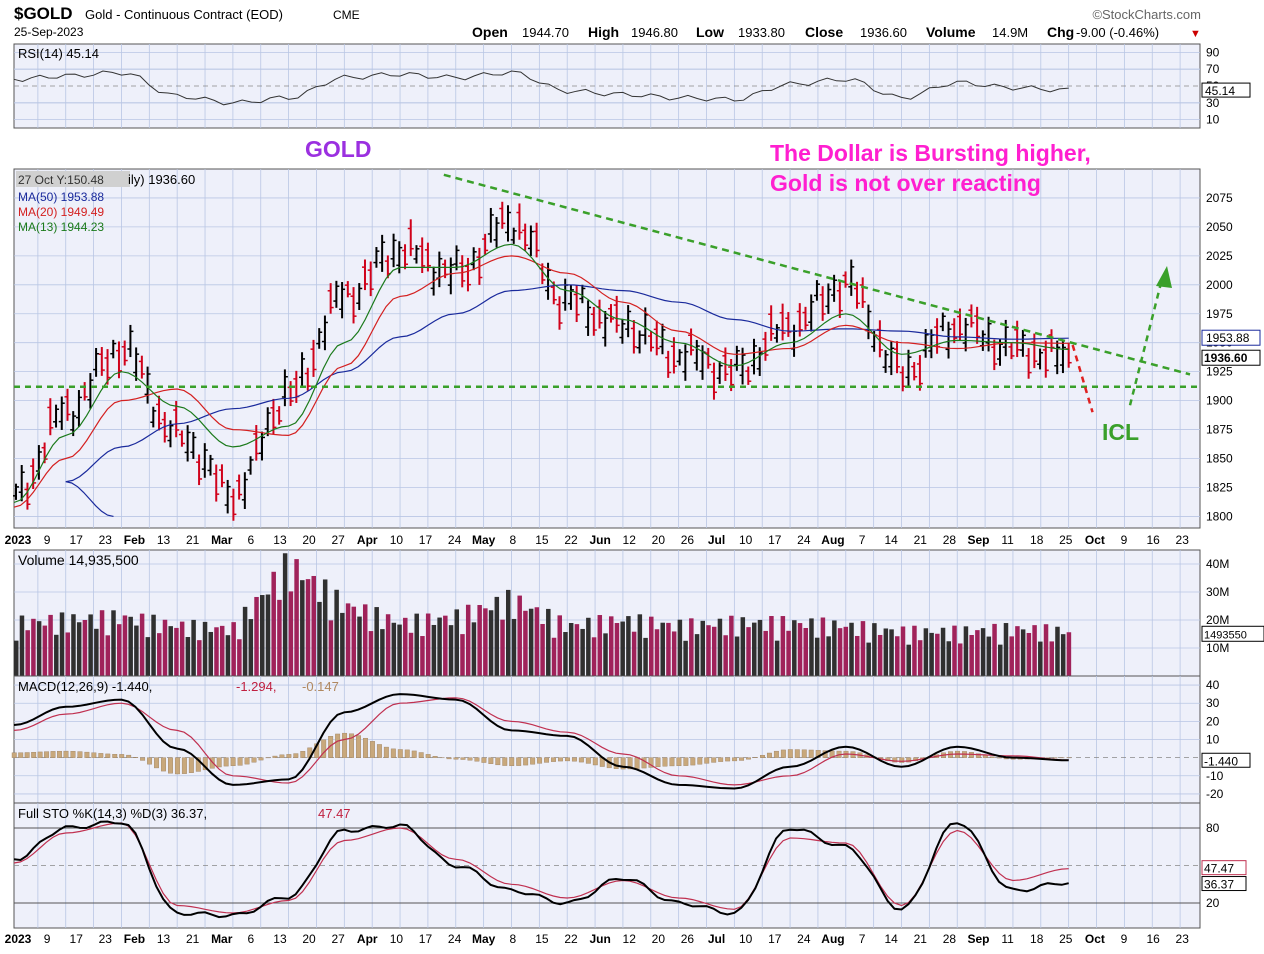 The height and width of the screenshot is (954, 1264). What do you see at coordinates (746, 540) in the screenshot?
I see `x-axis-top-label: 10` at bounding box center [746, 540].